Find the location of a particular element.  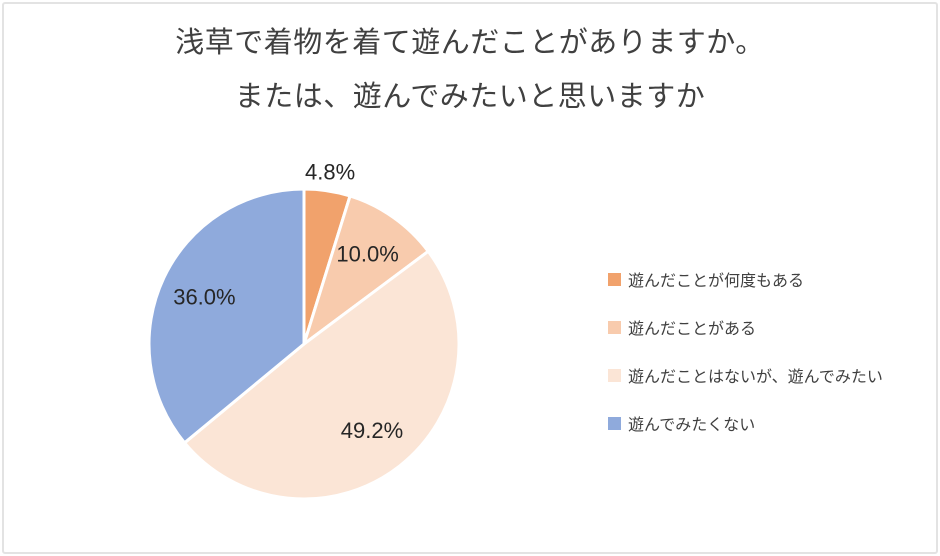

legend-label: 遊んだことはないが、遊んでみたい is located at coordinates (755, 377).